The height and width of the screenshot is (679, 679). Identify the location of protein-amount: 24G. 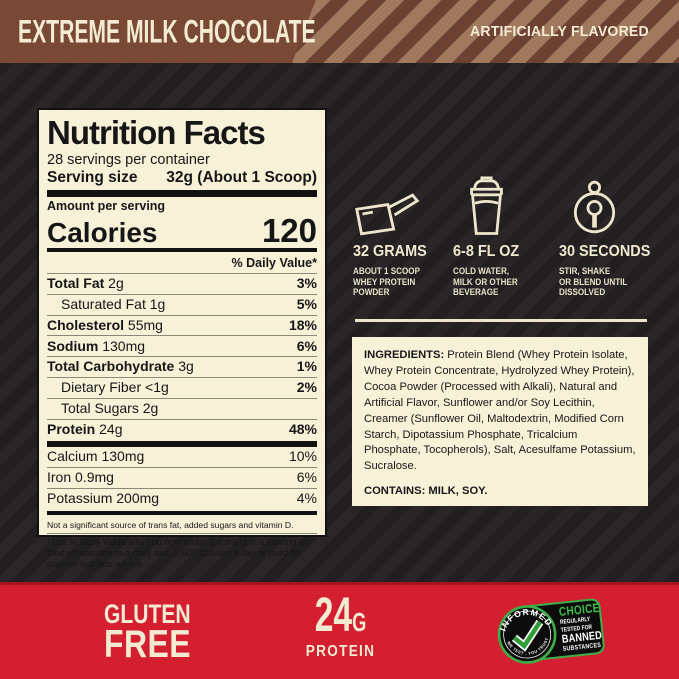
(340, 616).